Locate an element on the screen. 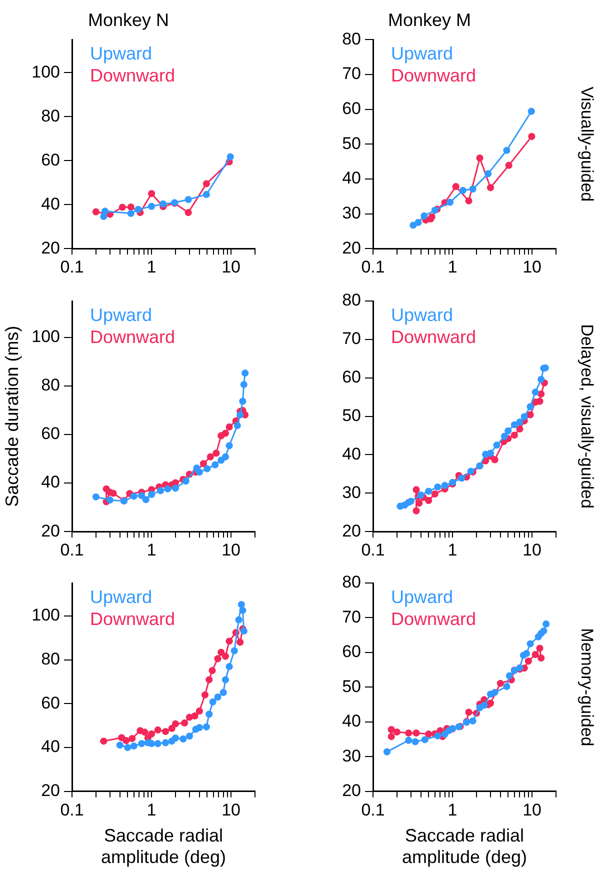 The width and height of the screenshot is (602, 870). text: Visually-guided is located at coordinates (586, 144).